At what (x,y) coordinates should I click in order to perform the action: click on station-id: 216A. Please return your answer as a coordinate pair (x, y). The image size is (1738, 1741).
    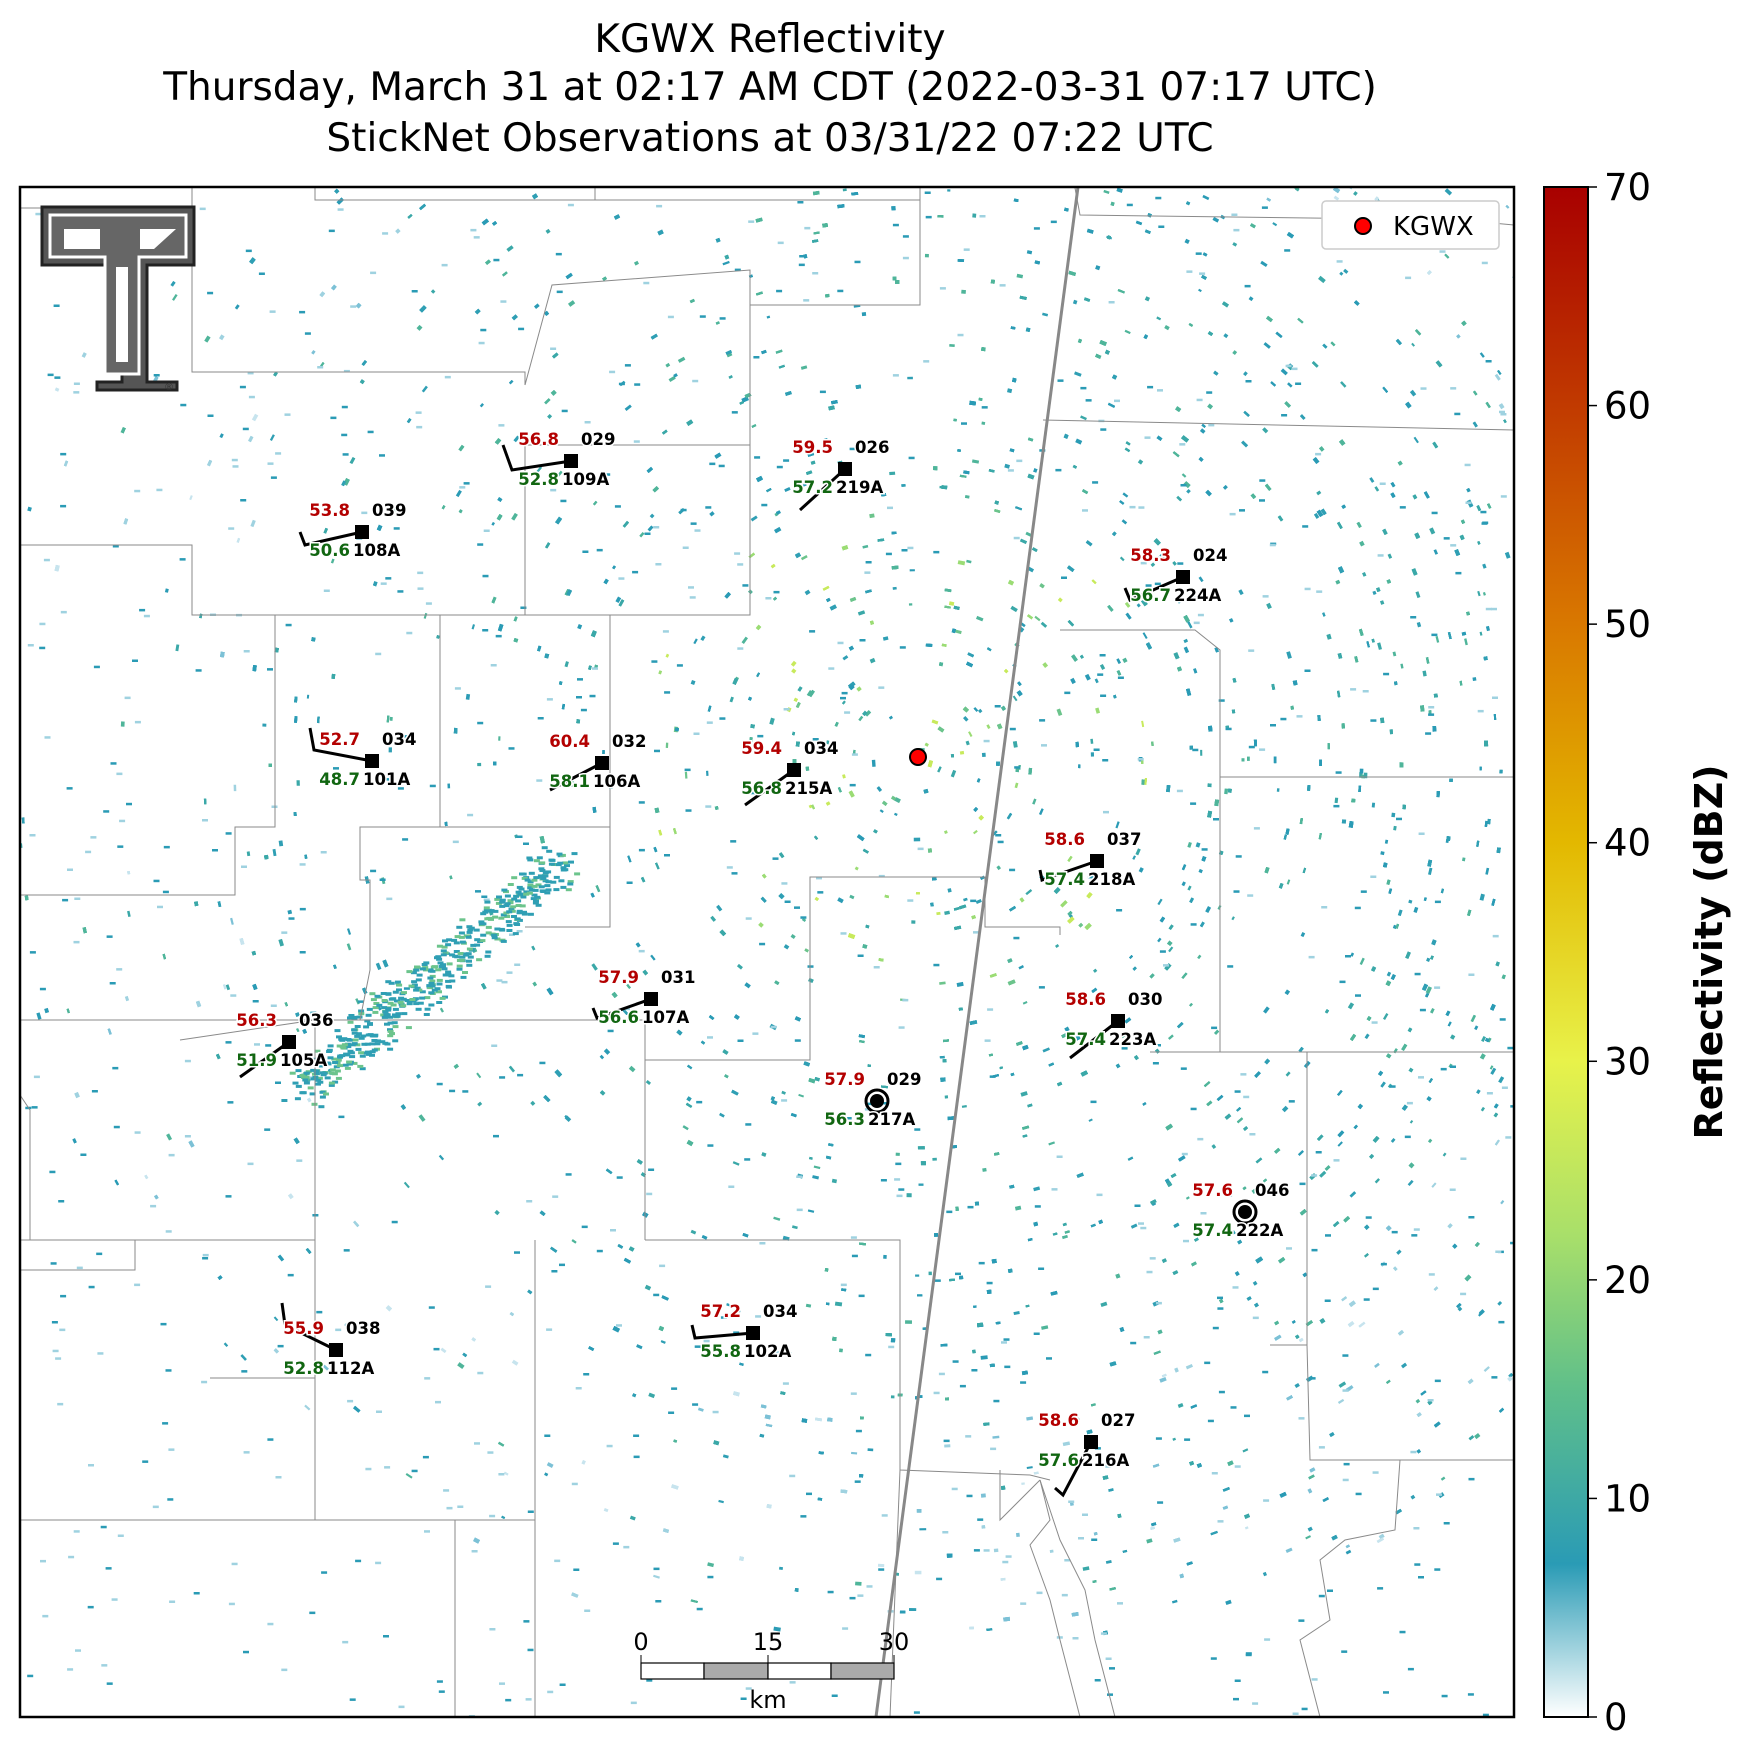
    Looking at the image, I should click on (1105, 1460).